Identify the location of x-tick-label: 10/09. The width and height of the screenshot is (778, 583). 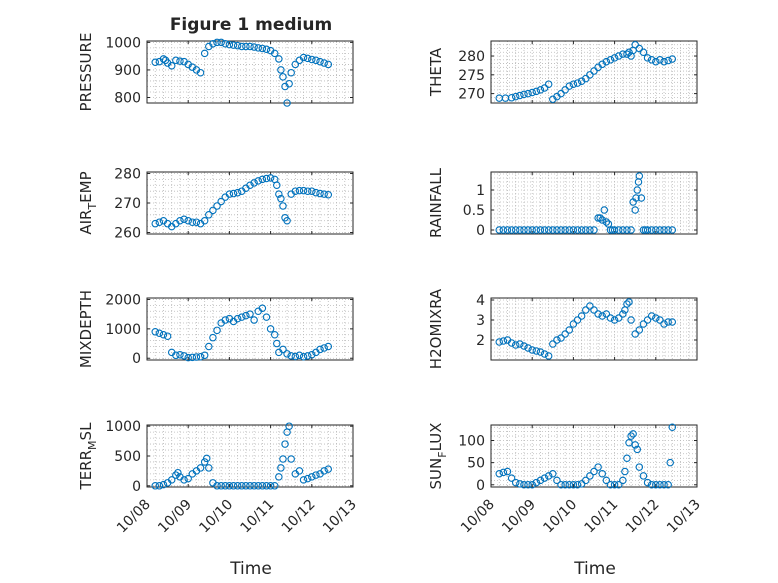
(519, 517).